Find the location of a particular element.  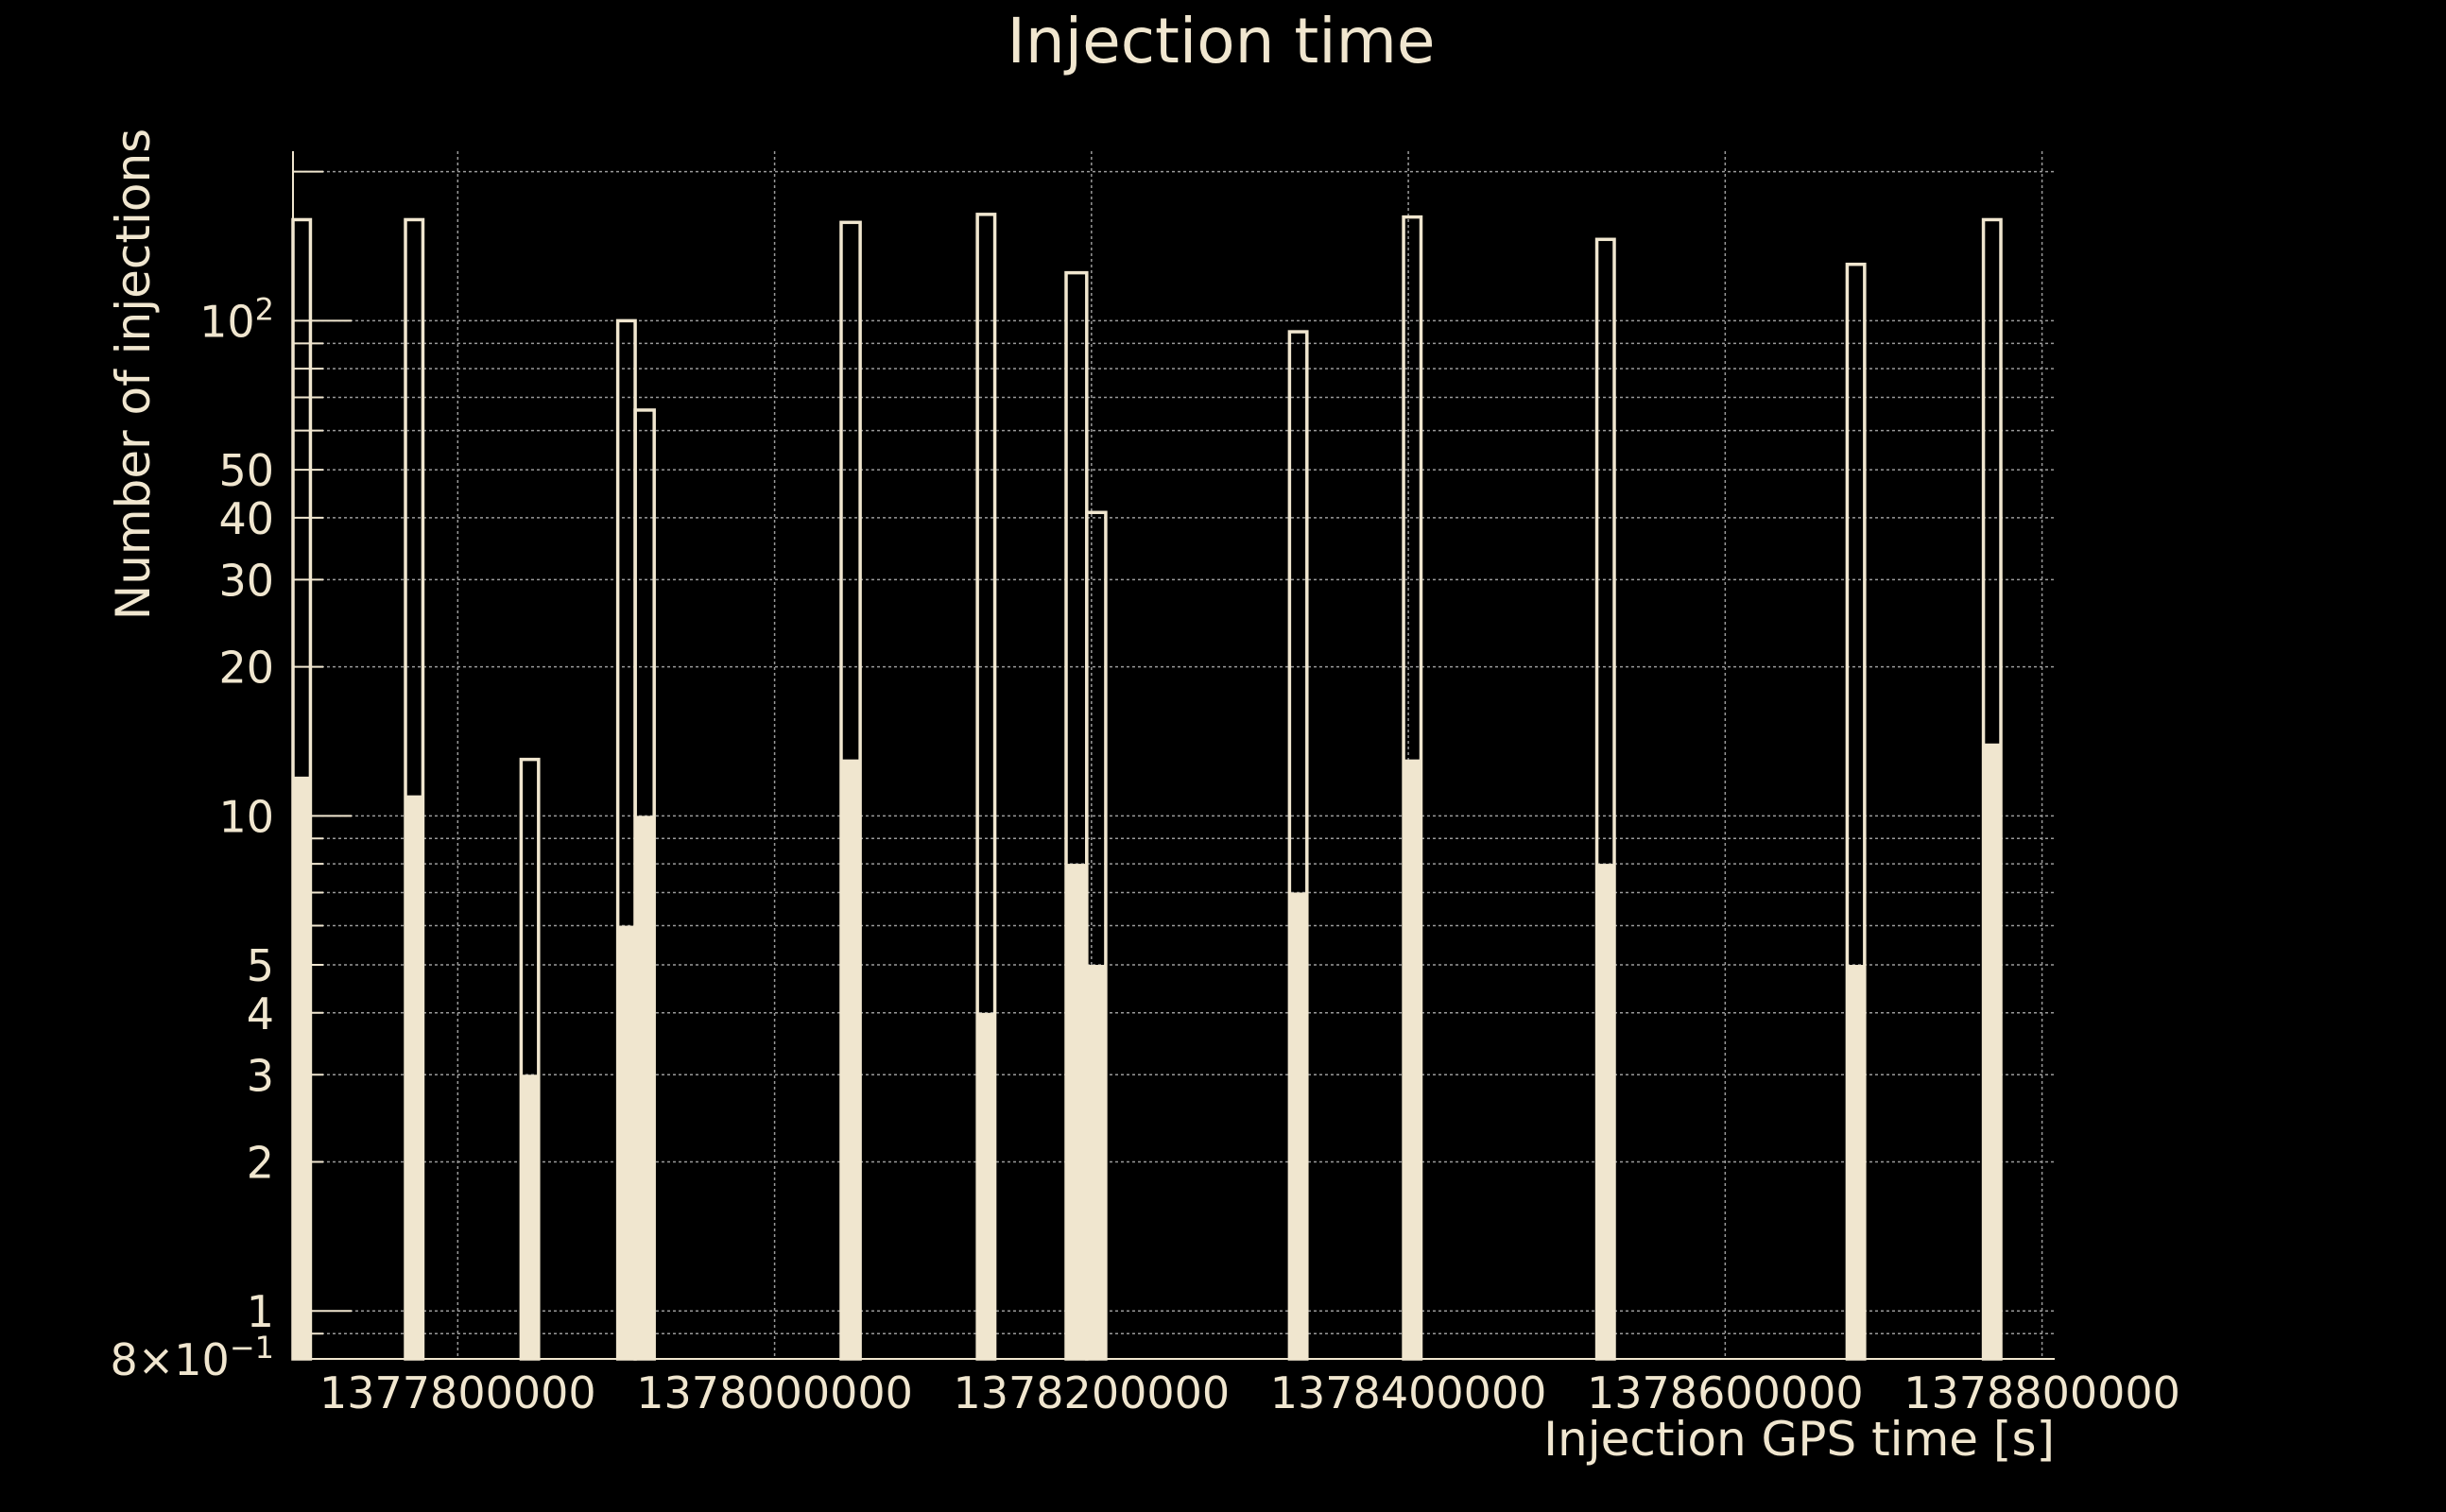

y-tick-label: 8×10⁻¹ is located at coordinates (192, 1357).